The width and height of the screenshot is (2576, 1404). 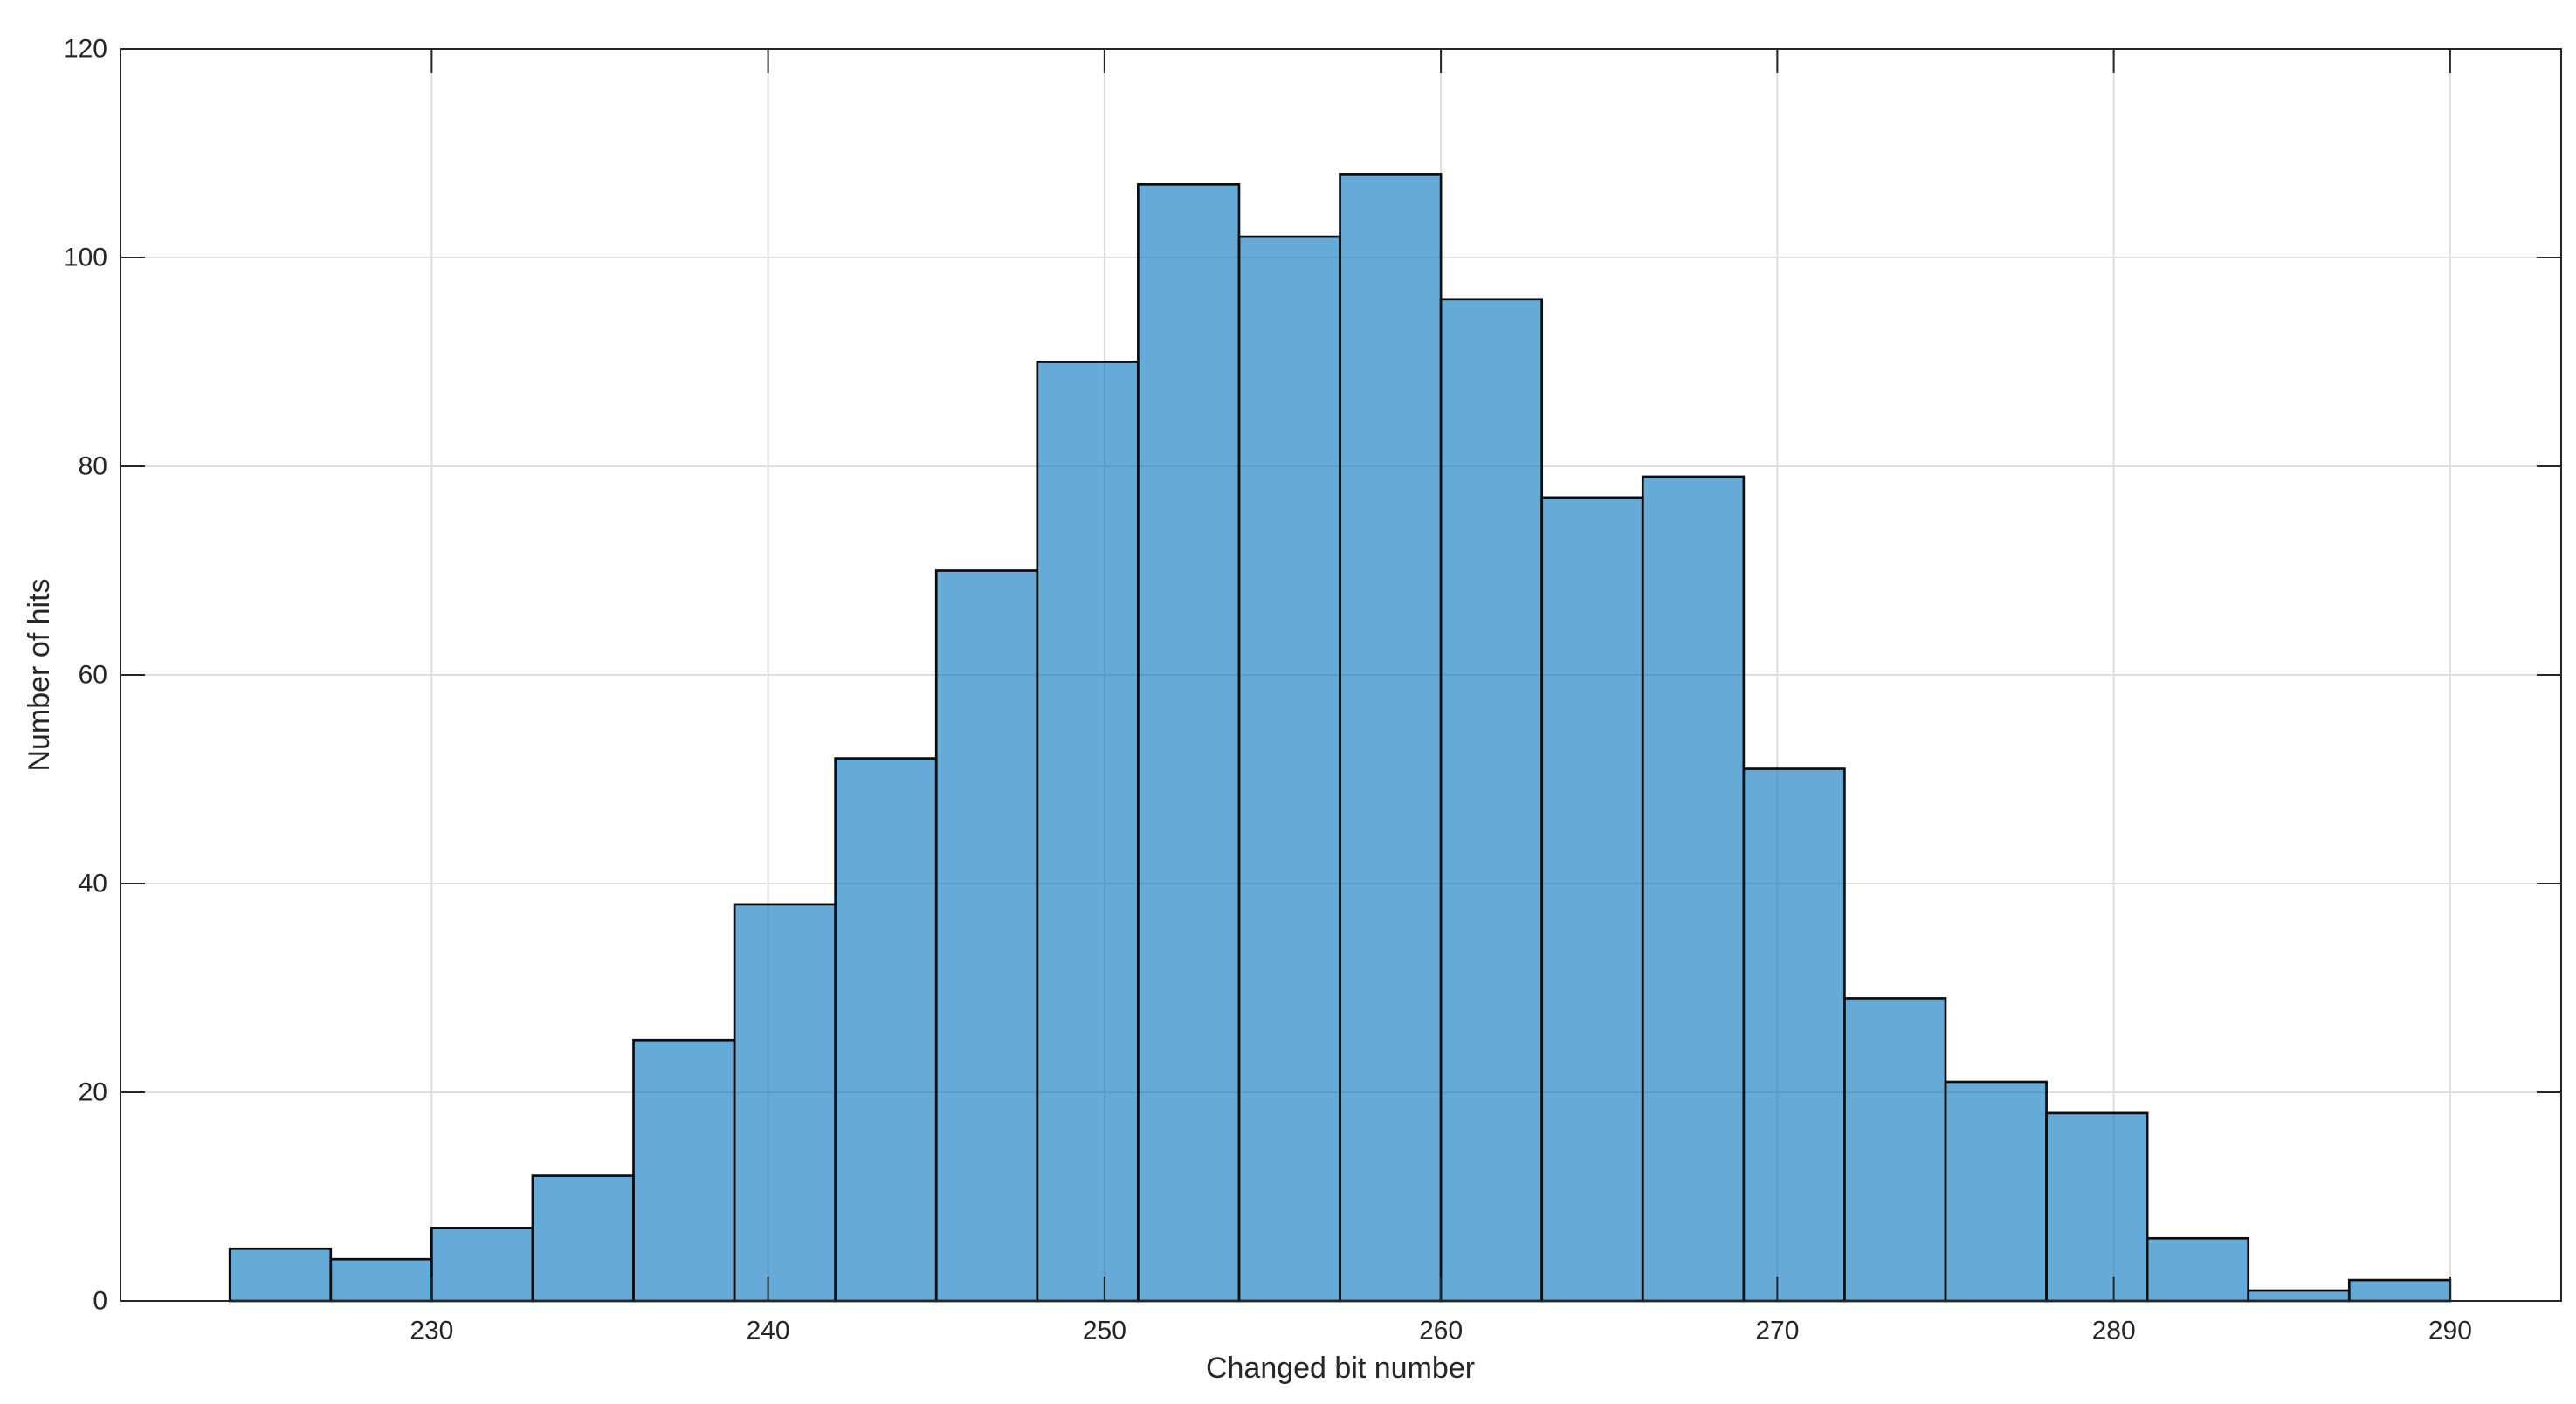 I want to click on y-axis-label: Number of hits, so click(x=39, y=674).